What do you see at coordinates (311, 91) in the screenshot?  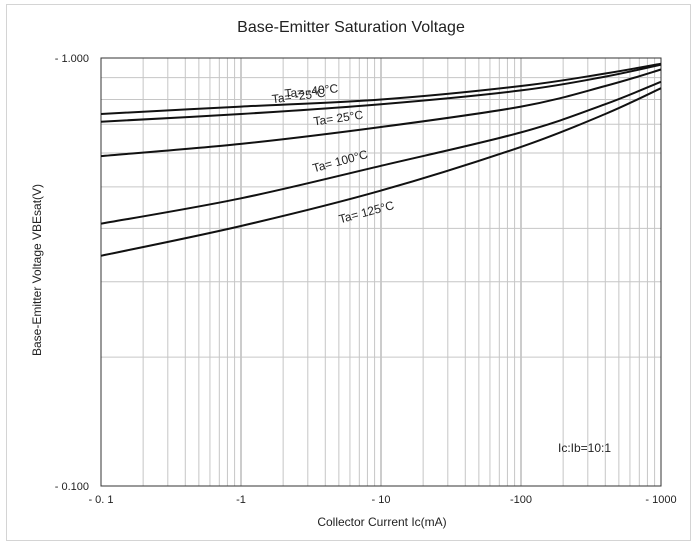 I see `series-label-0: Ta= -40°C` at bounding box center [311, 91].